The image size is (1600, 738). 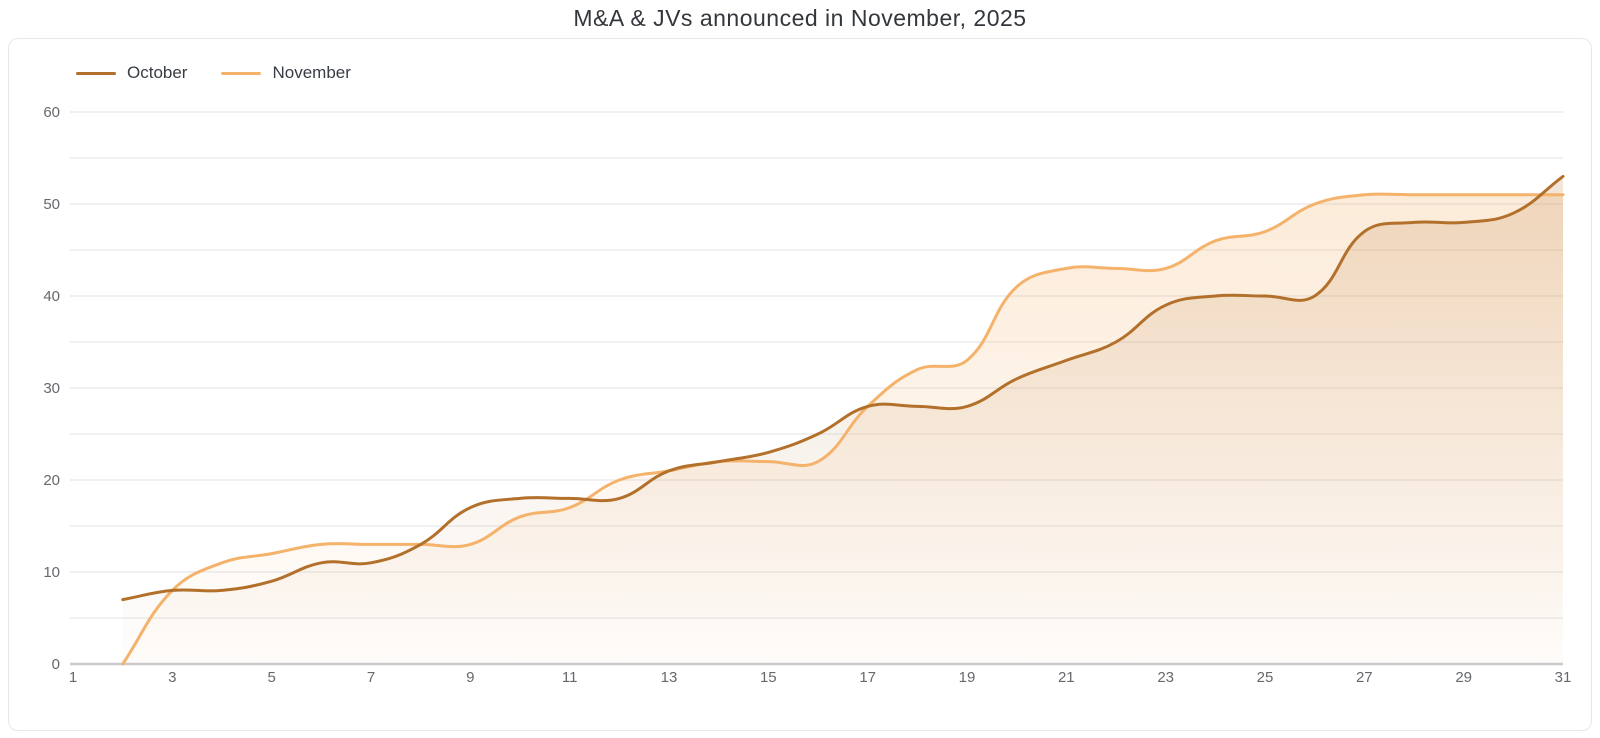 I want to click on october-swatch-icon, so click(x=96, y=73).